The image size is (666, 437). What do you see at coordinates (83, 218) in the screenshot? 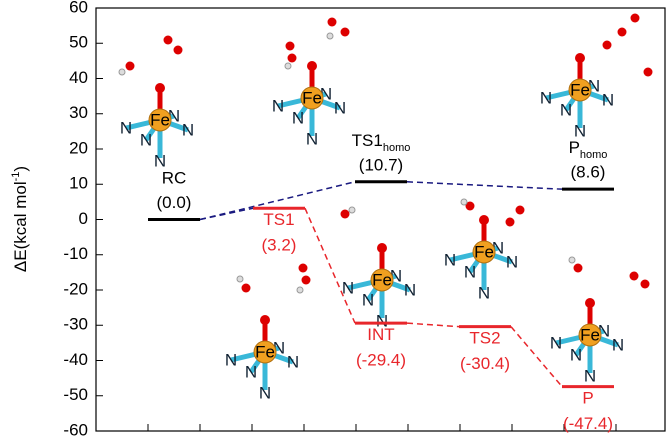
I see `y-tick-label: 0` at bounding box center [83, 218].